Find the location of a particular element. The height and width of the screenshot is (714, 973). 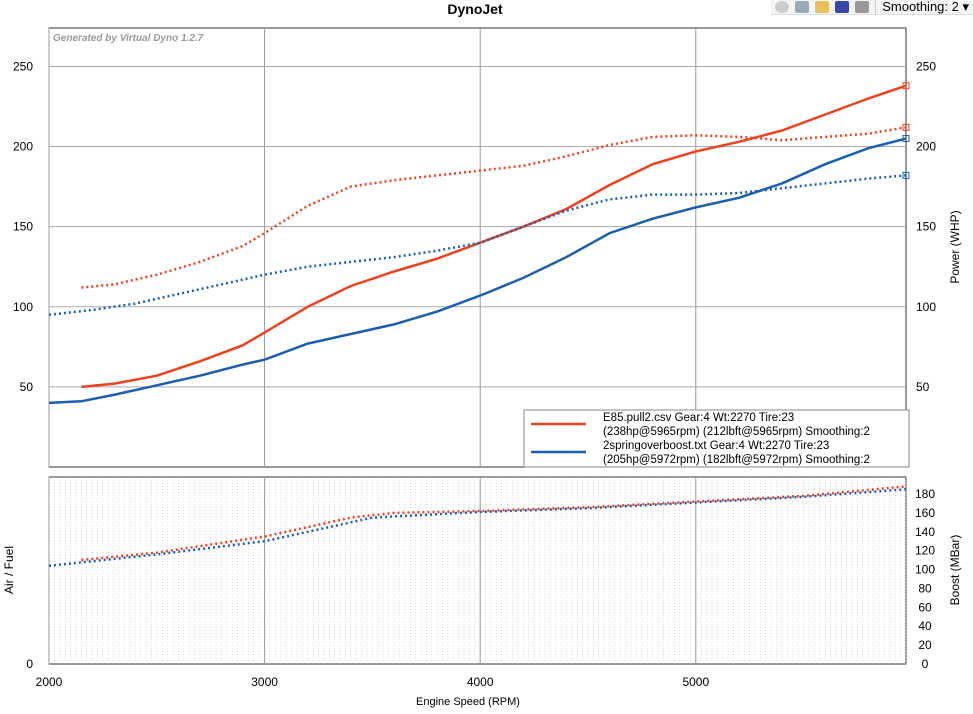

chart-title: DynoJet is located at coordinates (475, 9).